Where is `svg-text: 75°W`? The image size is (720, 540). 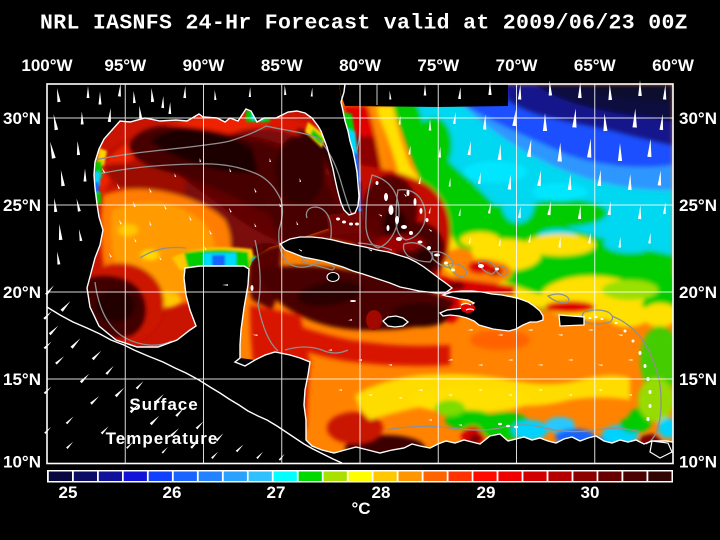
svg-text: 75°W is located at coordinates (438, 65).